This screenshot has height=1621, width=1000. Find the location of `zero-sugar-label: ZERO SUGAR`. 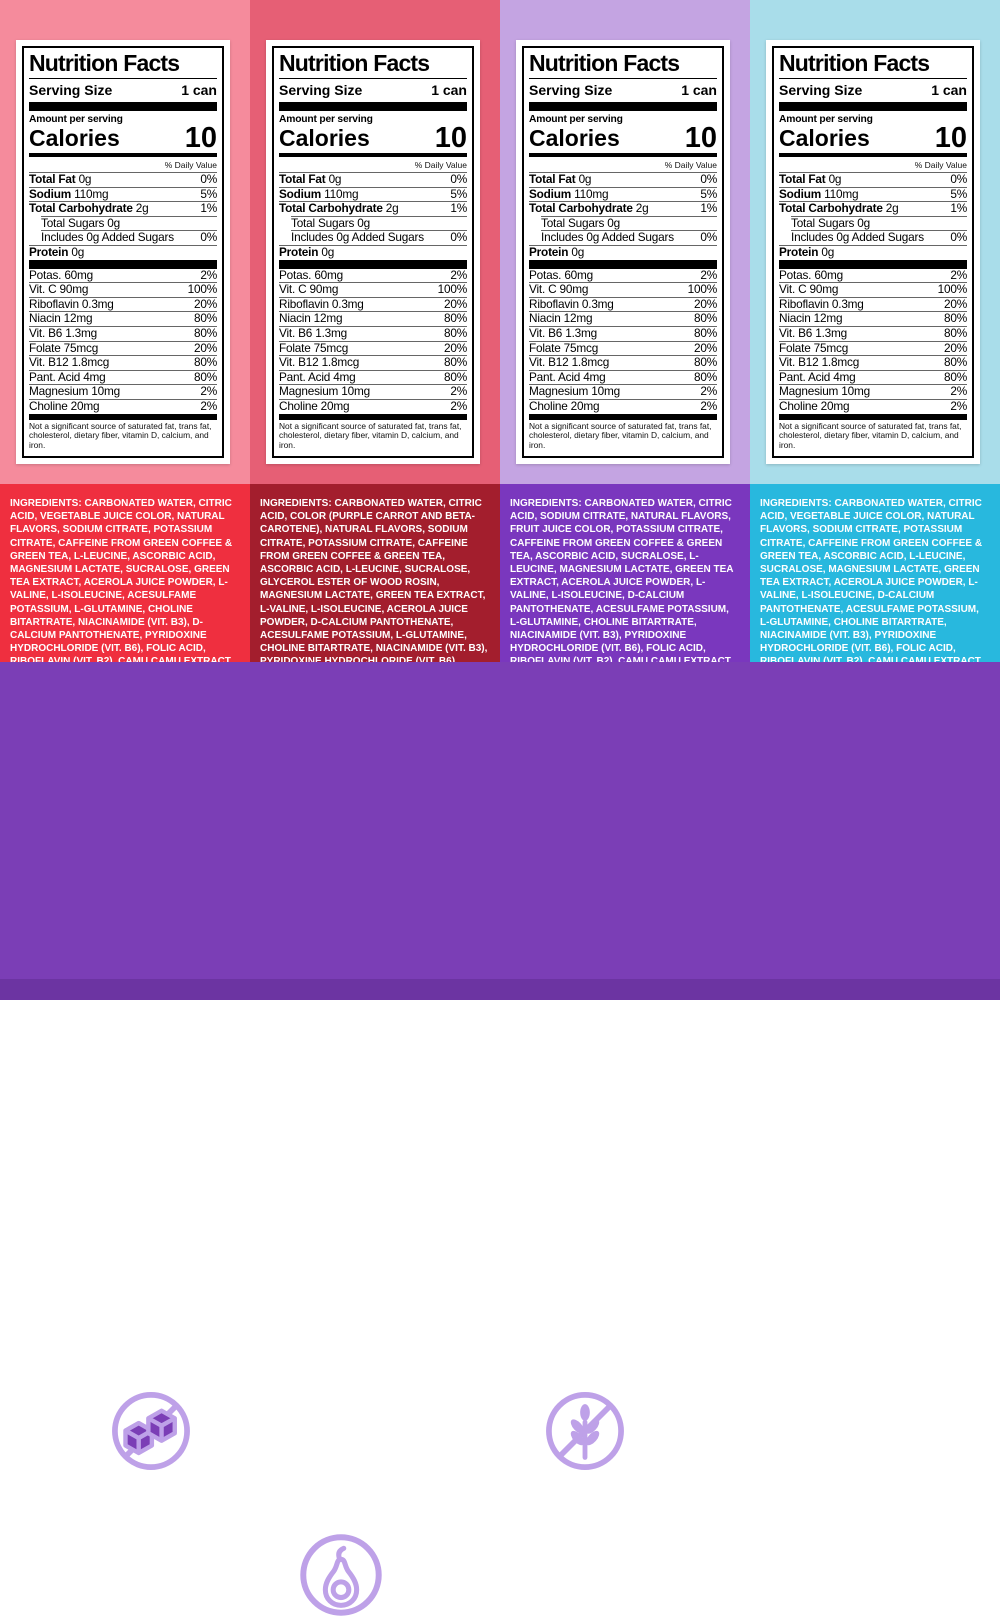

zero-sugar-label: ZERO SUGAR is located at coordinates (361, 1431).